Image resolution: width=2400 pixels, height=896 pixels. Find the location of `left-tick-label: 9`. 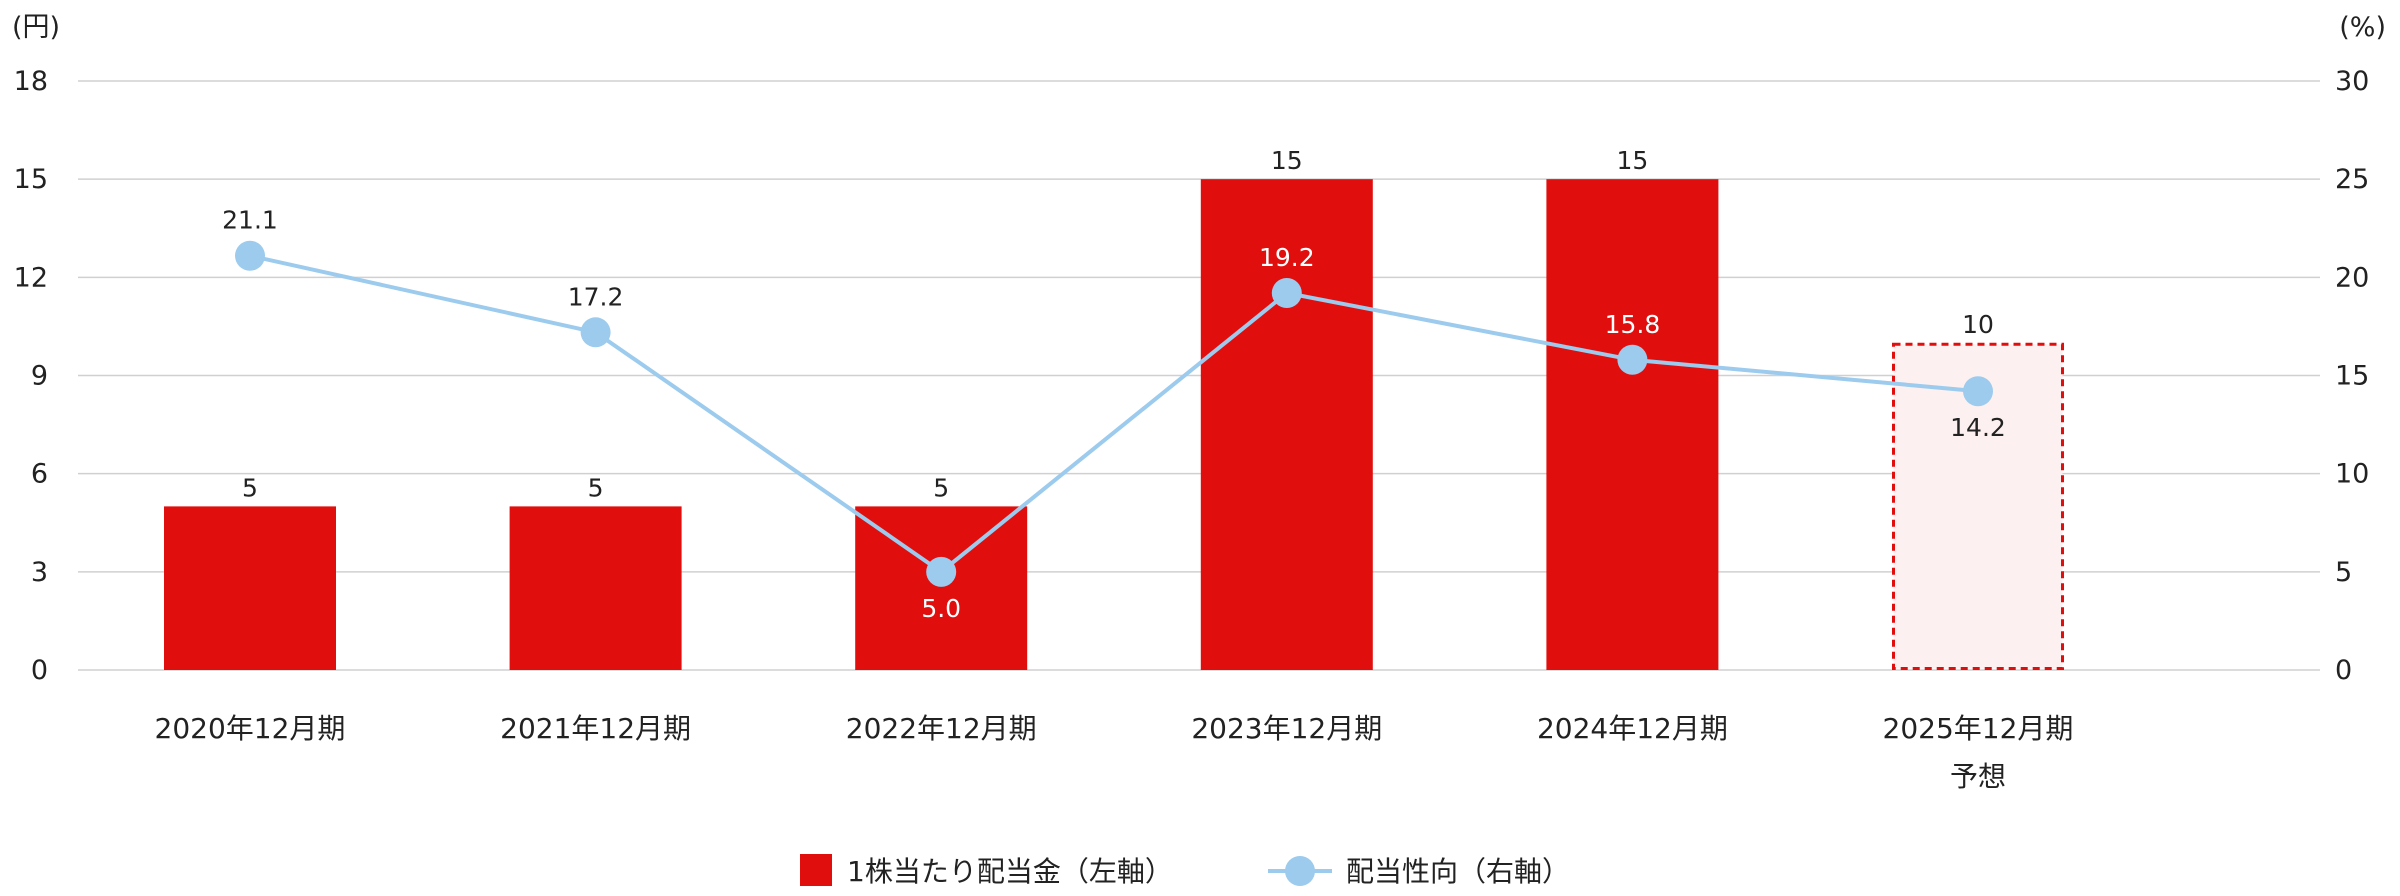

left-tick-label: 9 is located at coordinates (39, 376).